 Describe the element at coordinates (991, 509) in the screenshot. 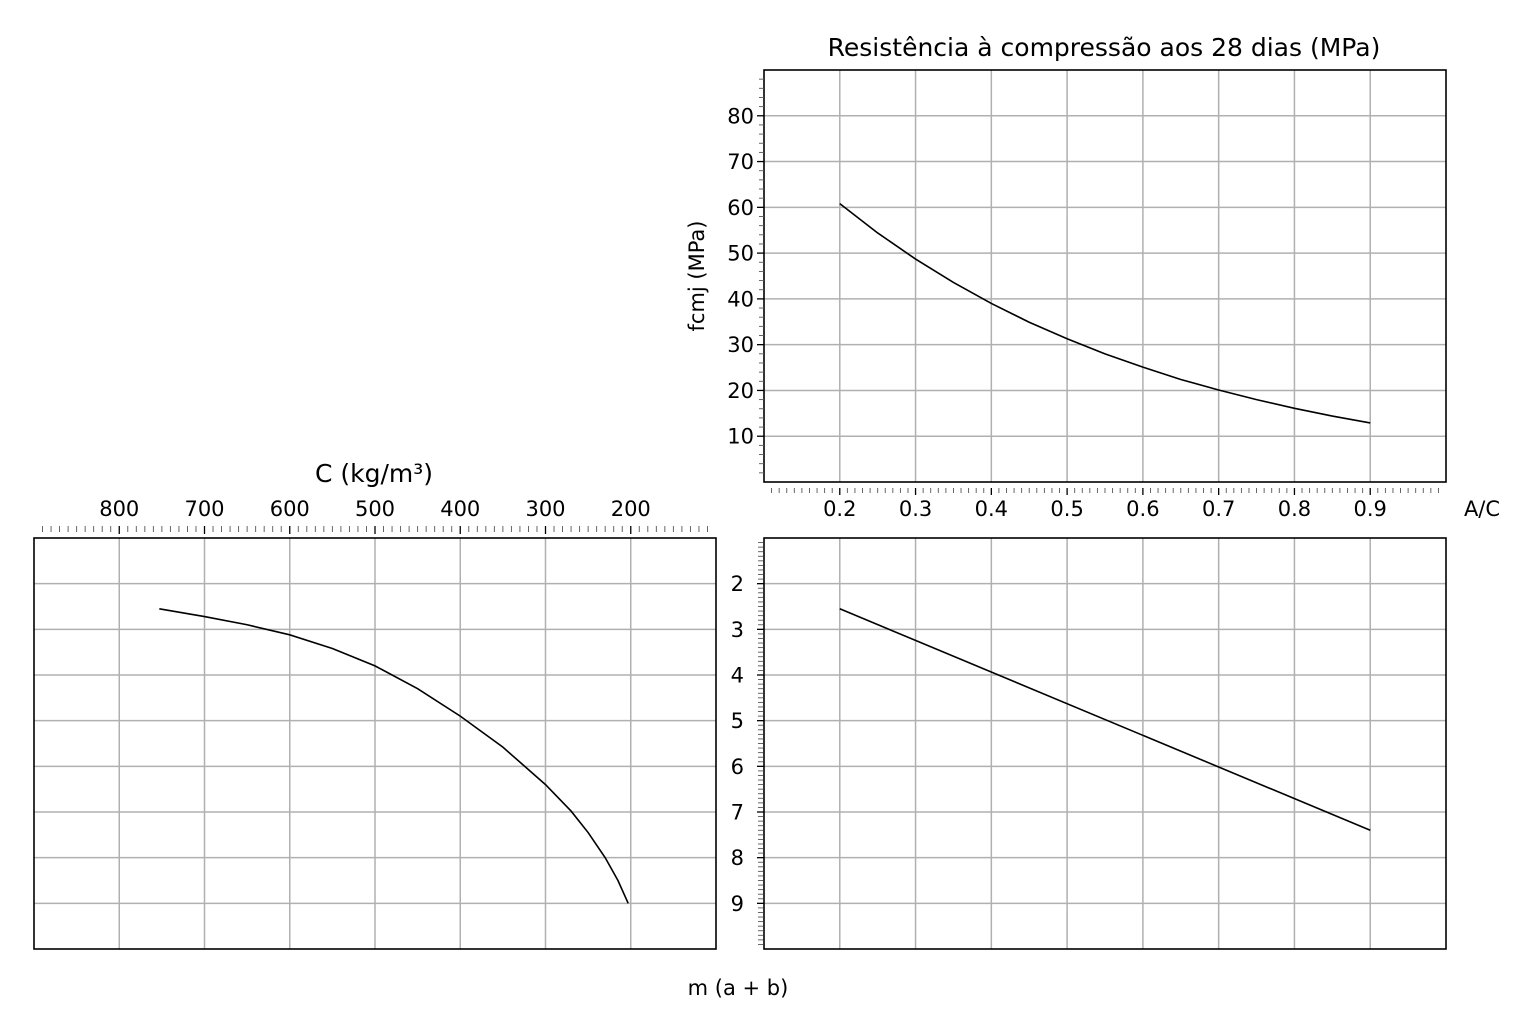

I see `x-tick-label: 0.4` at that location.